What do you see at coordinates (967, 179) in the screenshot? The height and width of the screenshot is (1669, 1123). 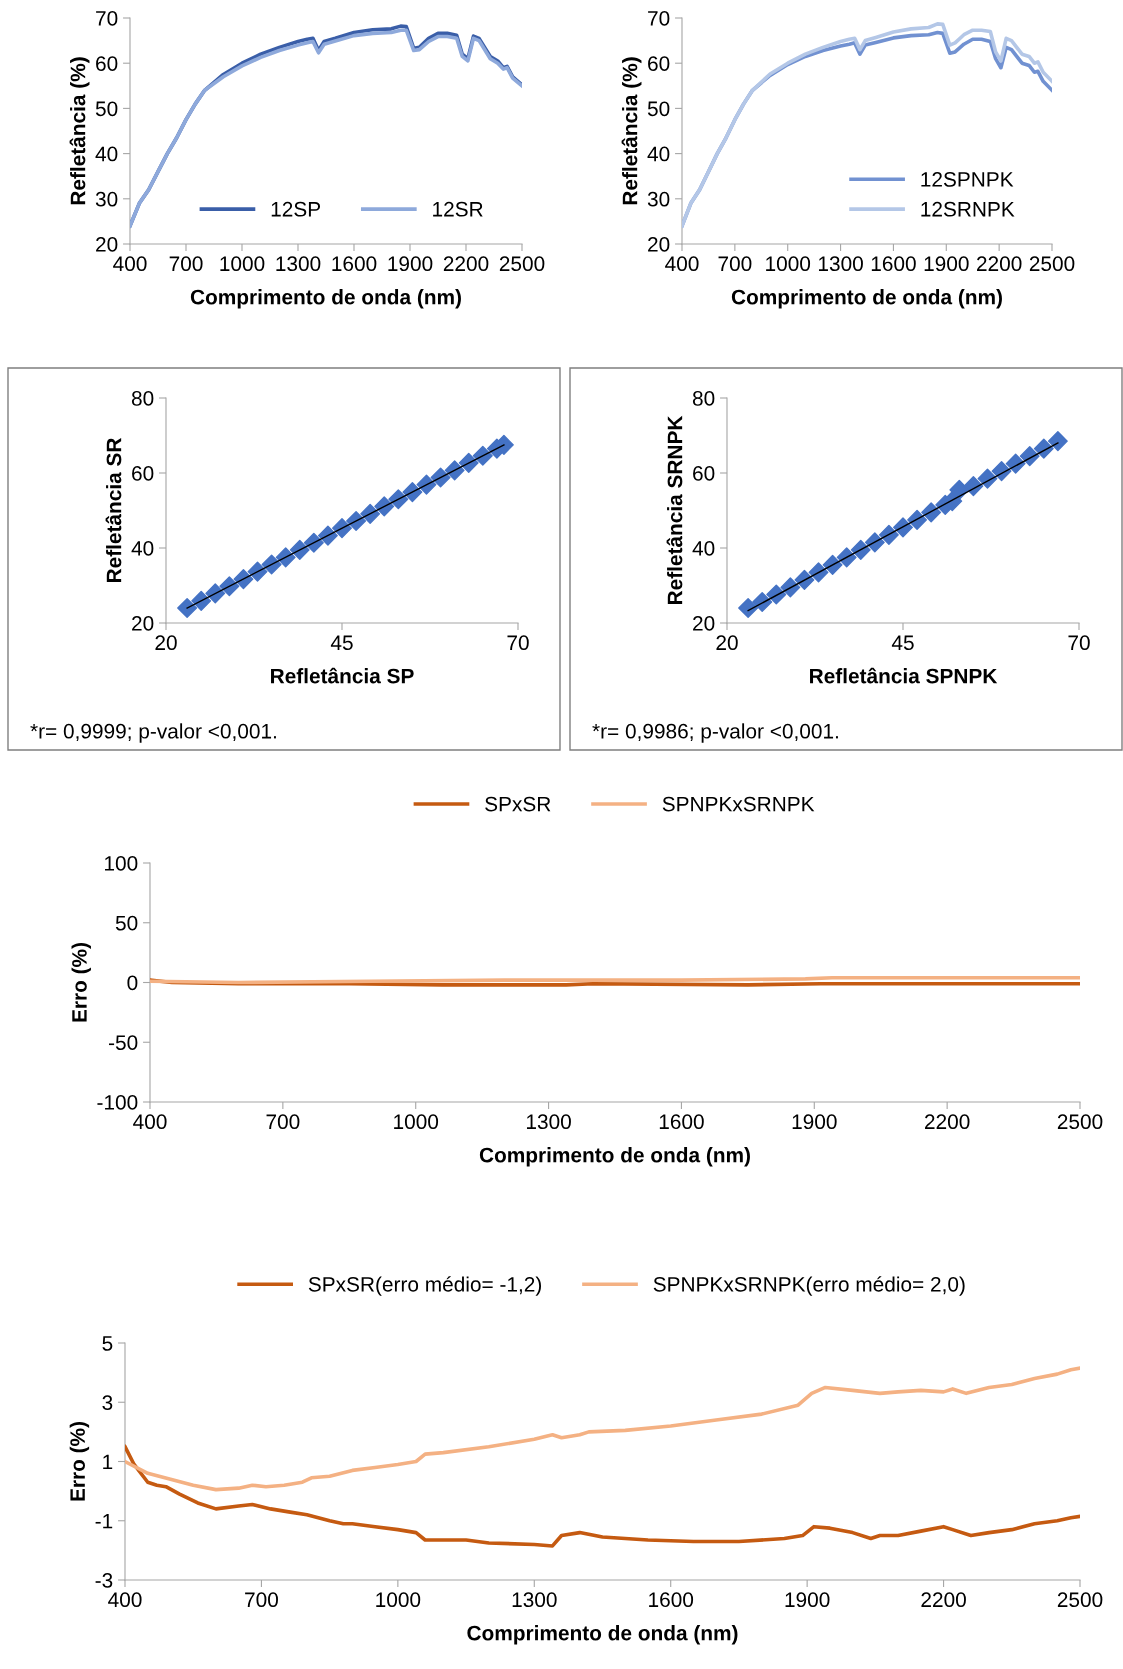 I see `legend-label: 12SPNPK` at bounding box center [967, 179].